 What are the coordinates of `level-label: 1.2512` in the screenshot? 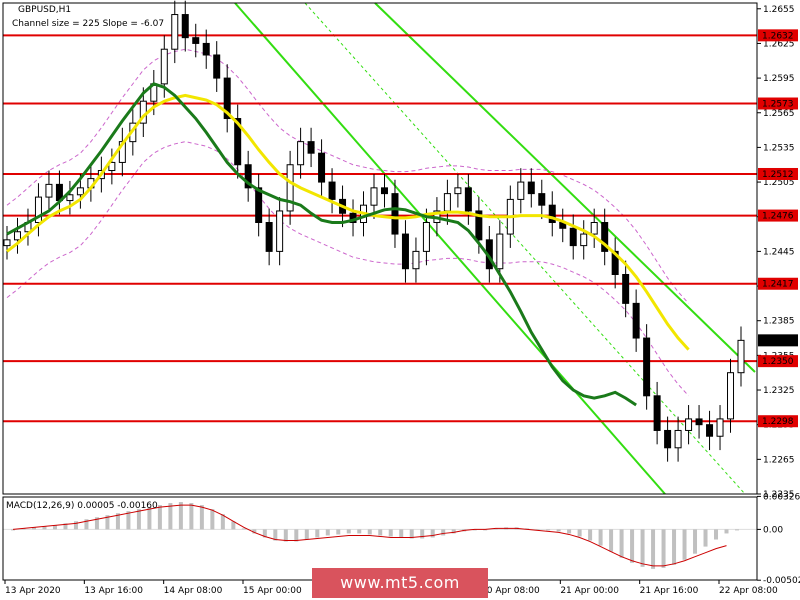 It's located at (778, 175).